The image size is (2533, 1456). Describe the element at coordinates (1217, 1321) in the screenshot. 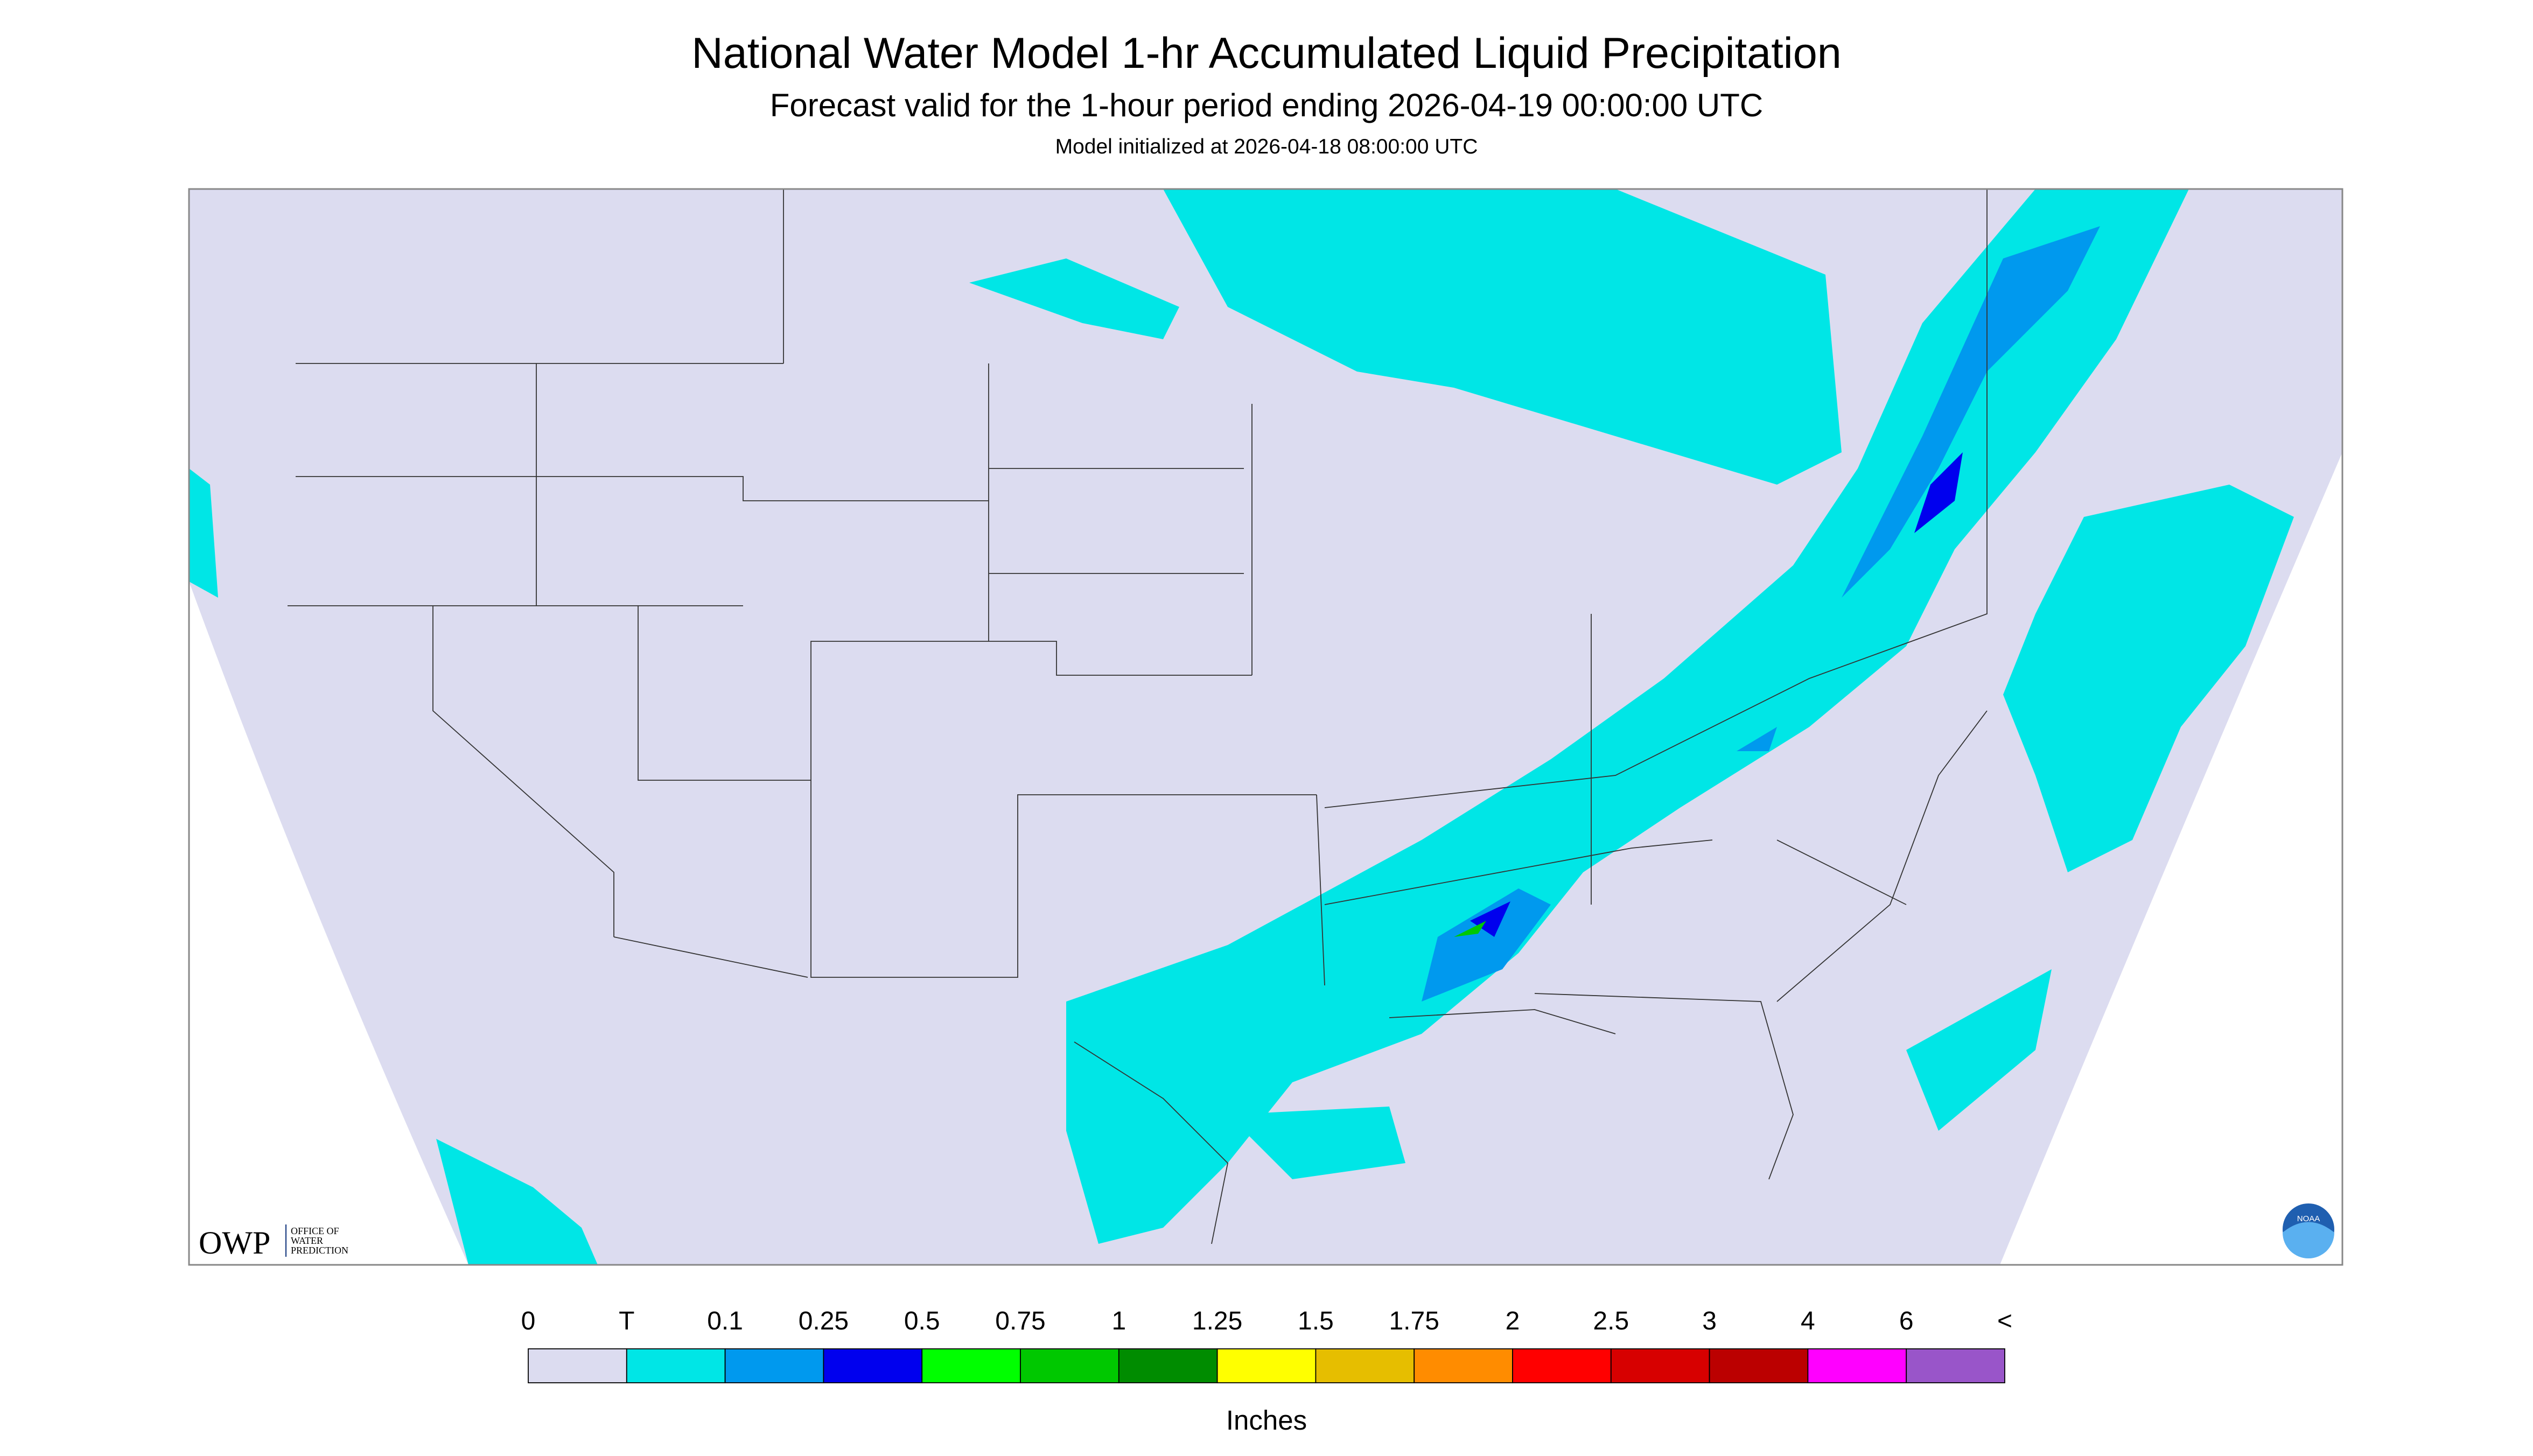

I see `colorbar-label: 1.25` at that location.